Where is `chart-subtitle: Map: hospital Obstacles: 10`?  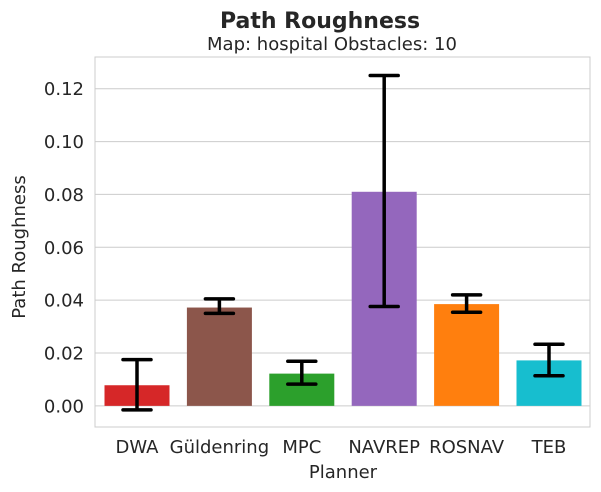
chart-subtitle: Map: hospital Obstacles: 10 is located at coordinates (332, 44).